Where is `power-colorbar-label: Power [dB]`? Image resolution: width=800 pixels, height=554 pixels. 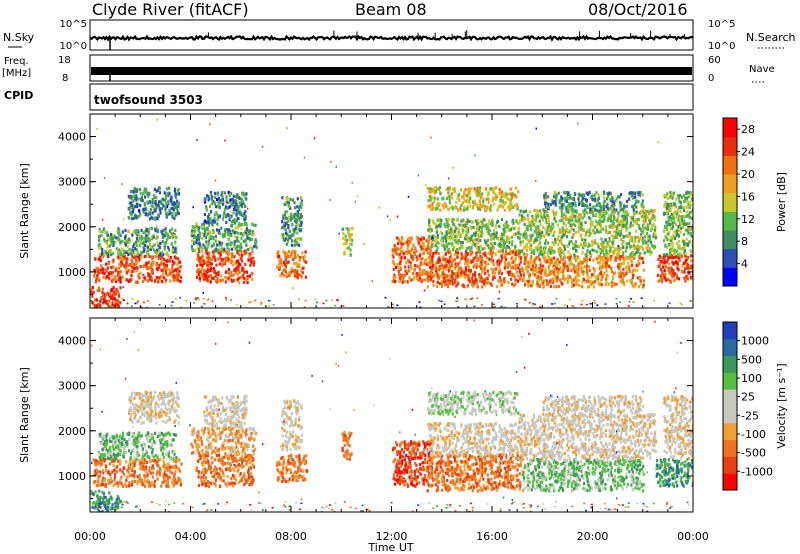
power-colorbar-label: Power [dB] is located at coordinates (781, 202).